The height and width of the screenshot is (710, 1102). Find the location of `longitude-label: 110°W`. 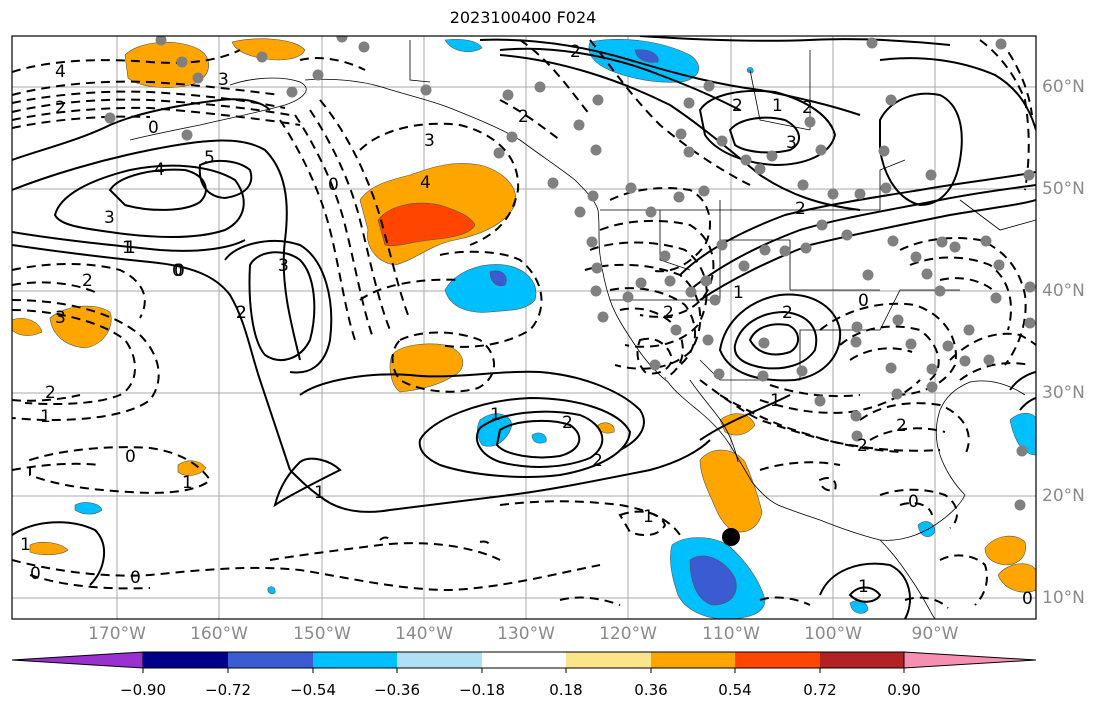

longitude-label: 110°W is located at coordinates (731, 634).